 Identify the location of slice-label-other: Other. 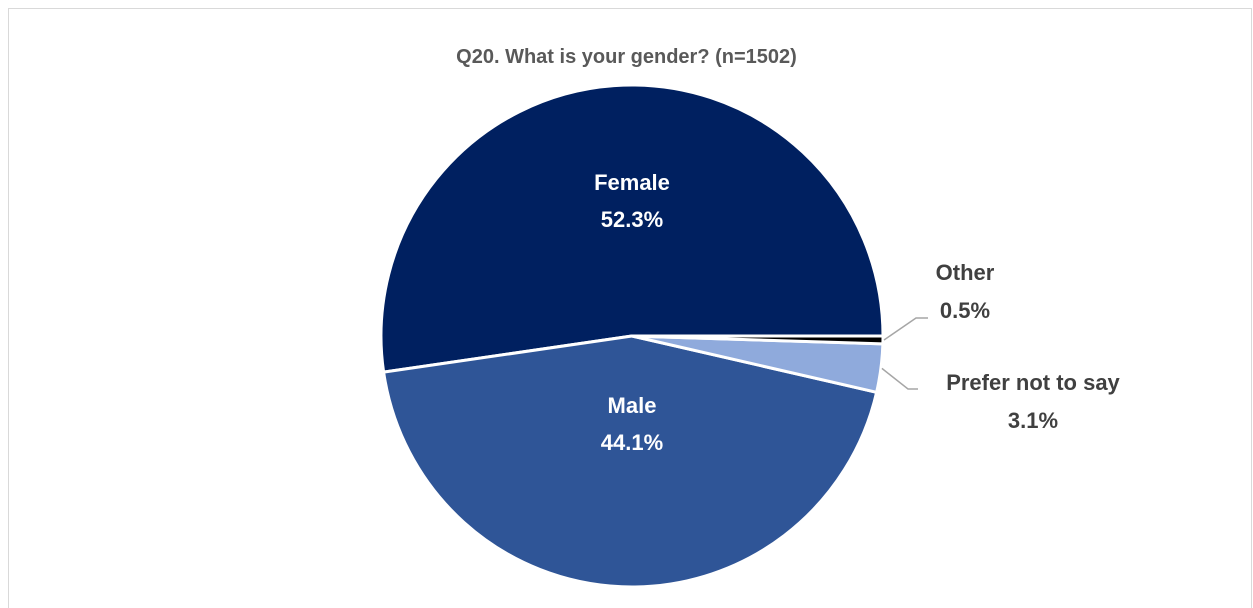
(965, 272).